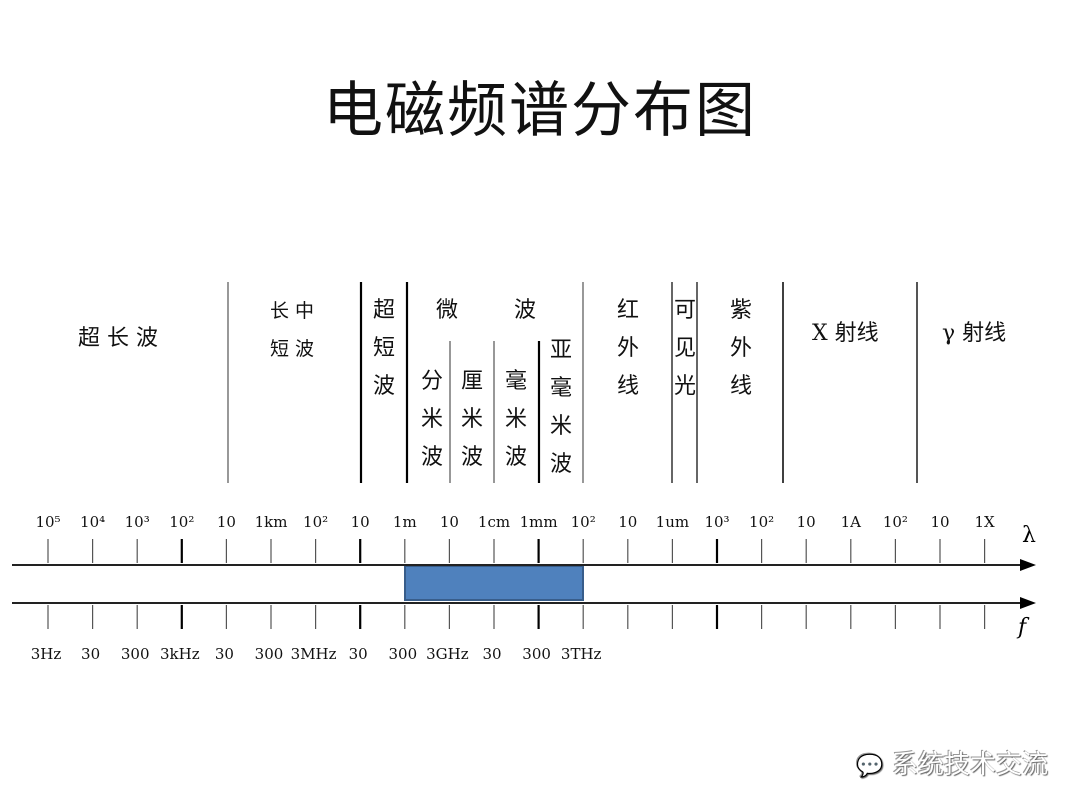 The width and height of the screenshot is (1080, 810). I want to click on band-label-centimeter: 厘米波, so click(471, 419).